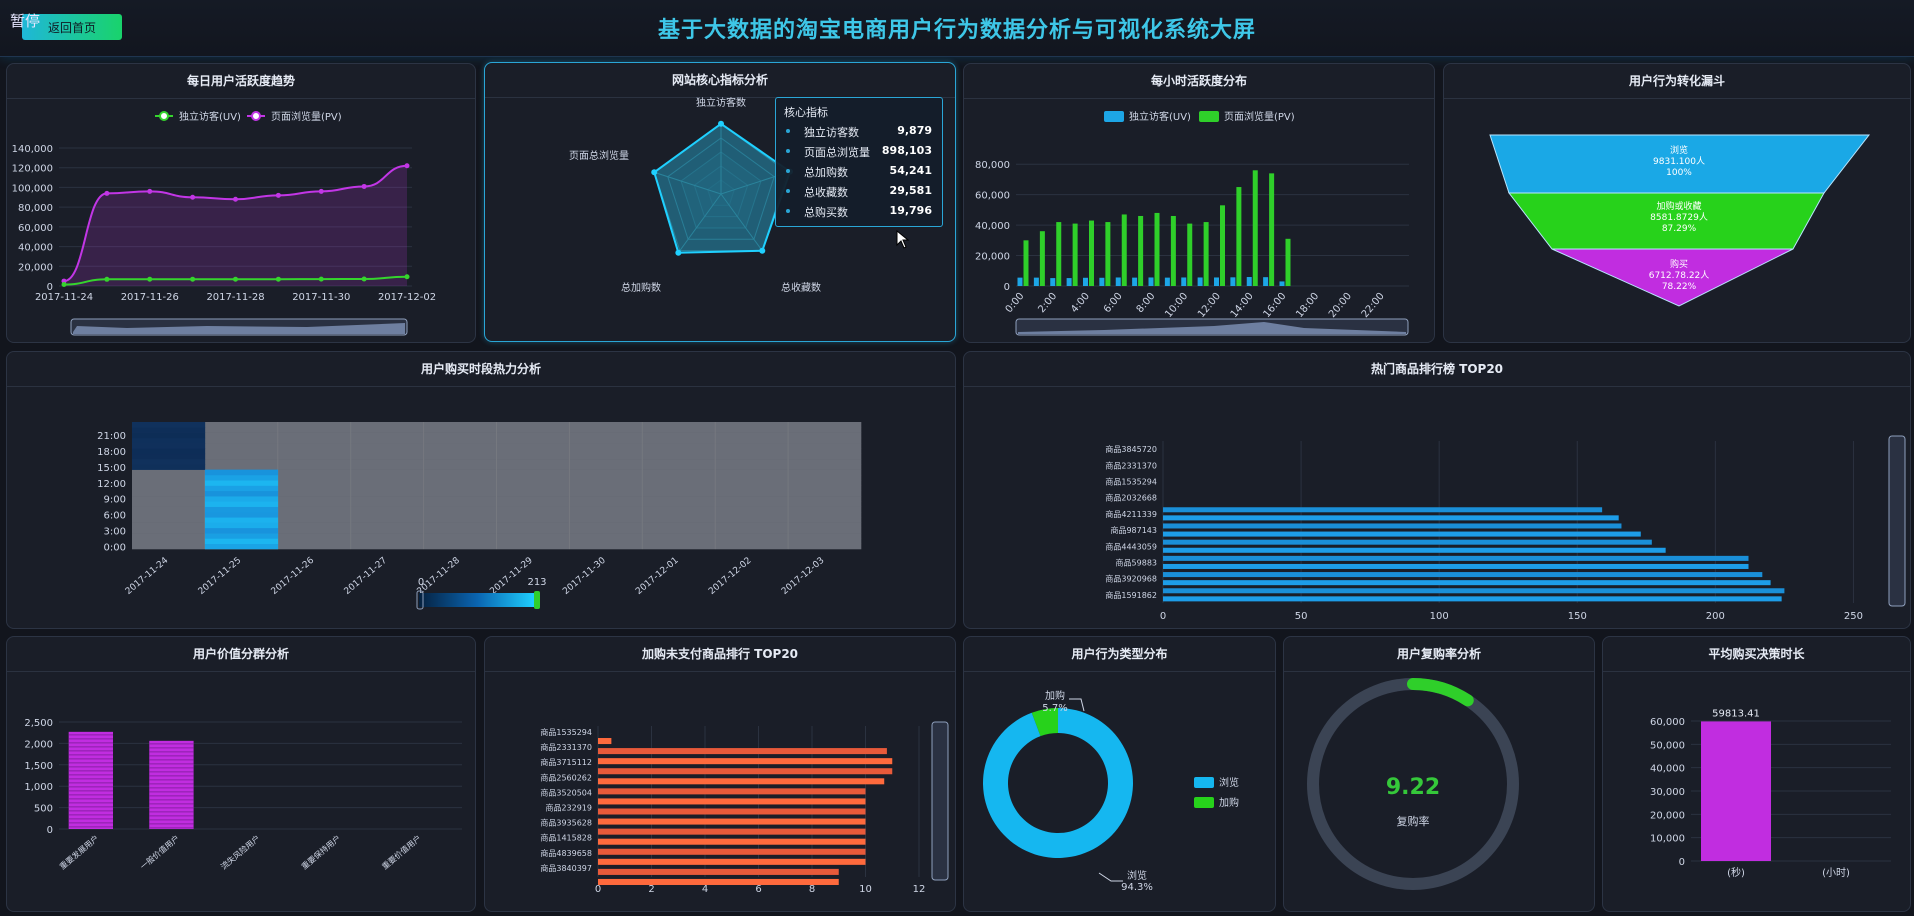 Image resolution: width=1914 pixels, height=916 pixels. What do you see at coordinates (859, 132) in the screenshot?
I see `tooltip-row: 独立访客数 9,879` at bounding box center [859, 132].